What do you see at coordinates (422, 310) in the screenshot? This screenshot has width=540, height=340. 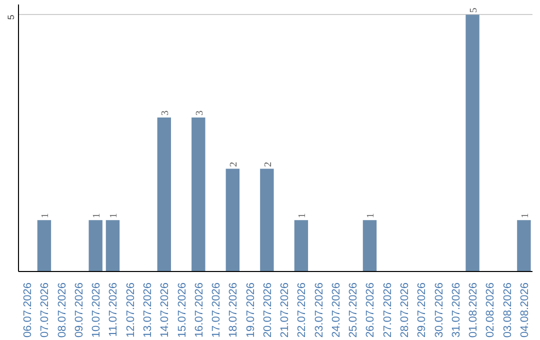 I see `x-tick-label: 29.07.2026` at bounding box center [422, 310].